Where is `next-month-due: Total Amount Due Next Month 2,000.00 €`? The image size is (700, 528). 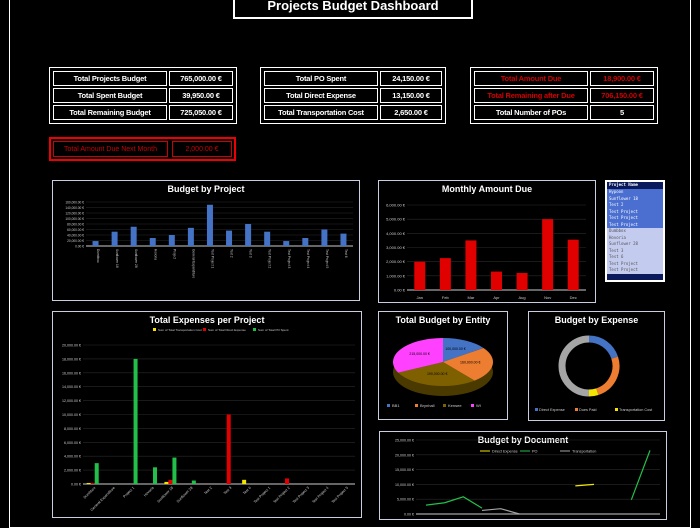
next-month-due: Total Amount Due Next Month 2,000.00 € is located at coordinates (142, 149).